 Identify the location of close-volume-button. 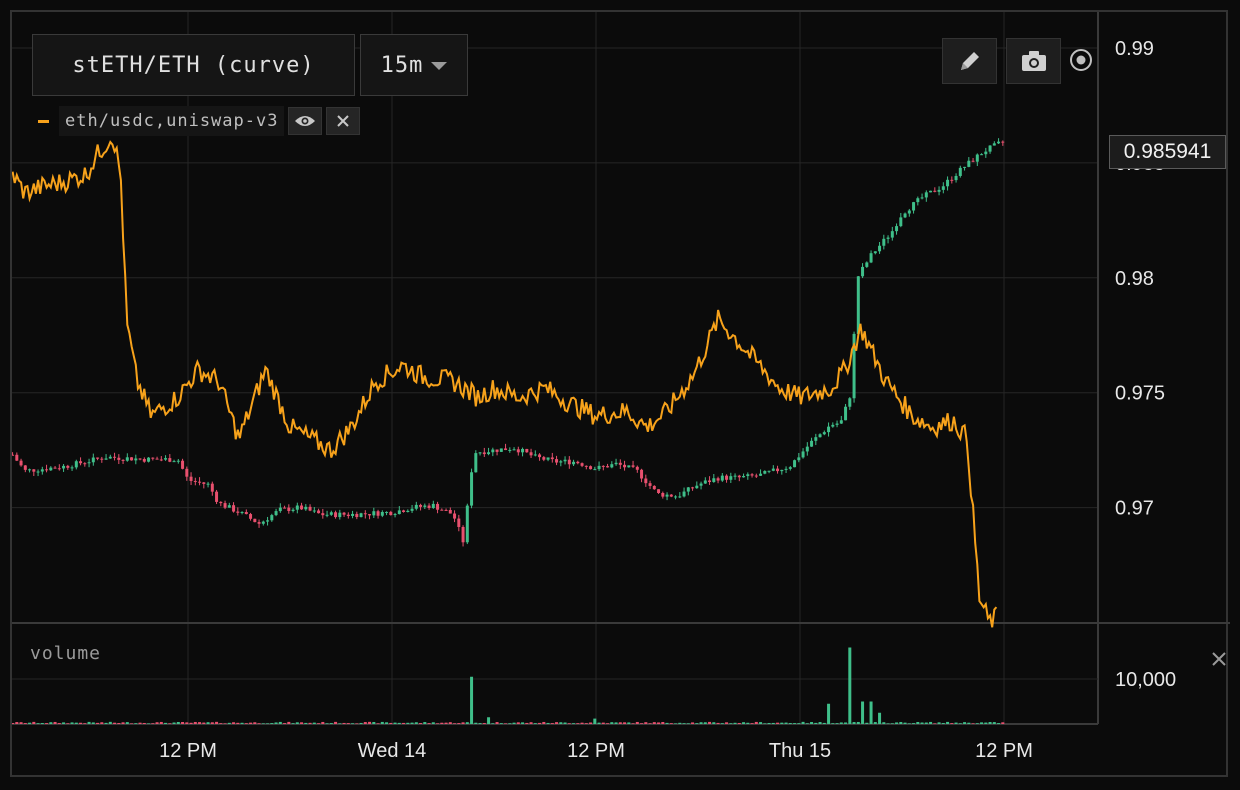
(1219, 659).